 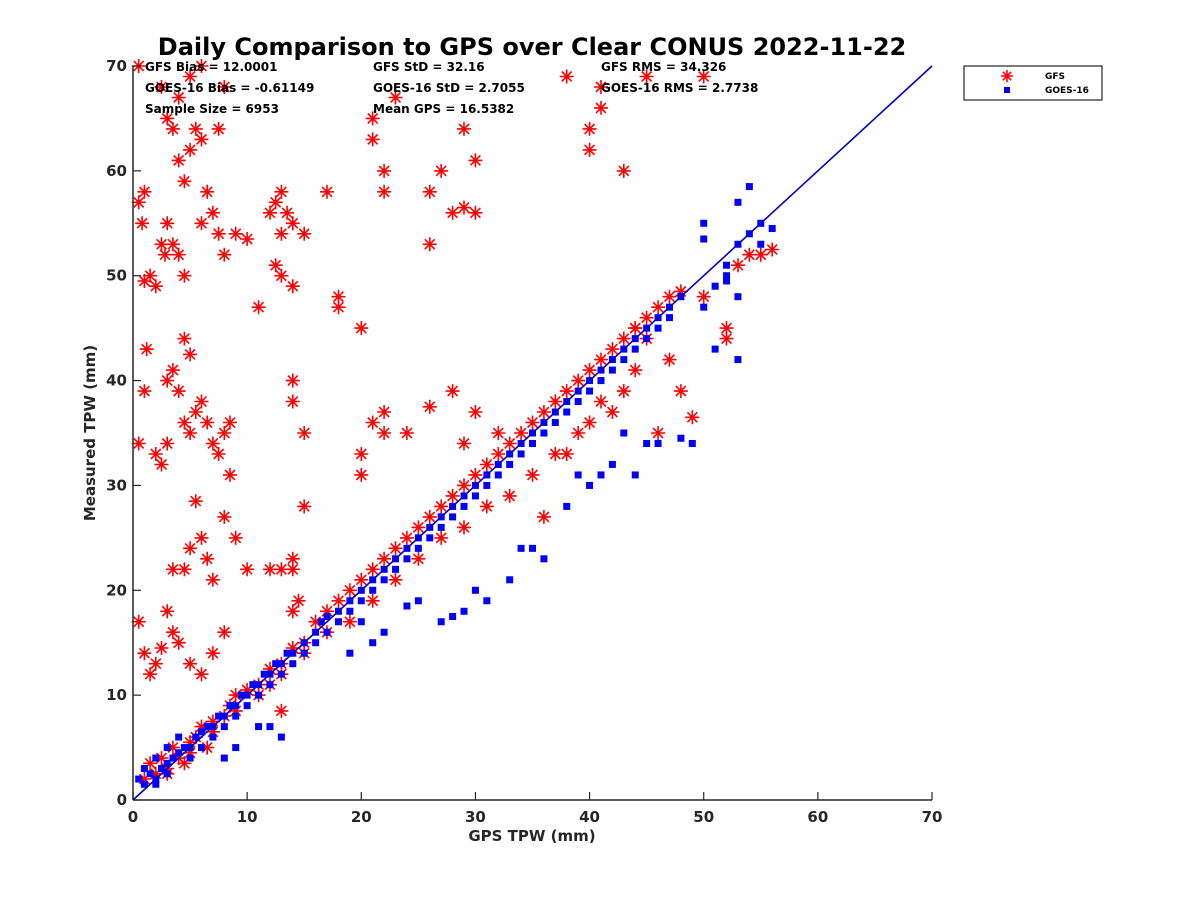 What do you see at coordinates (1007, 76) in the screenshot?
I see `gfs-legend-marker` at bounding box center [1007, 76].